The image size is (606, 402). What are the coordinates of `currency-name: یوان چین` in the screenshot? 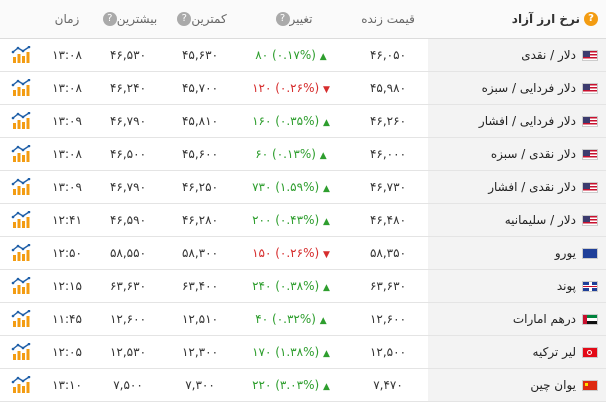 It's located at (517, 385).